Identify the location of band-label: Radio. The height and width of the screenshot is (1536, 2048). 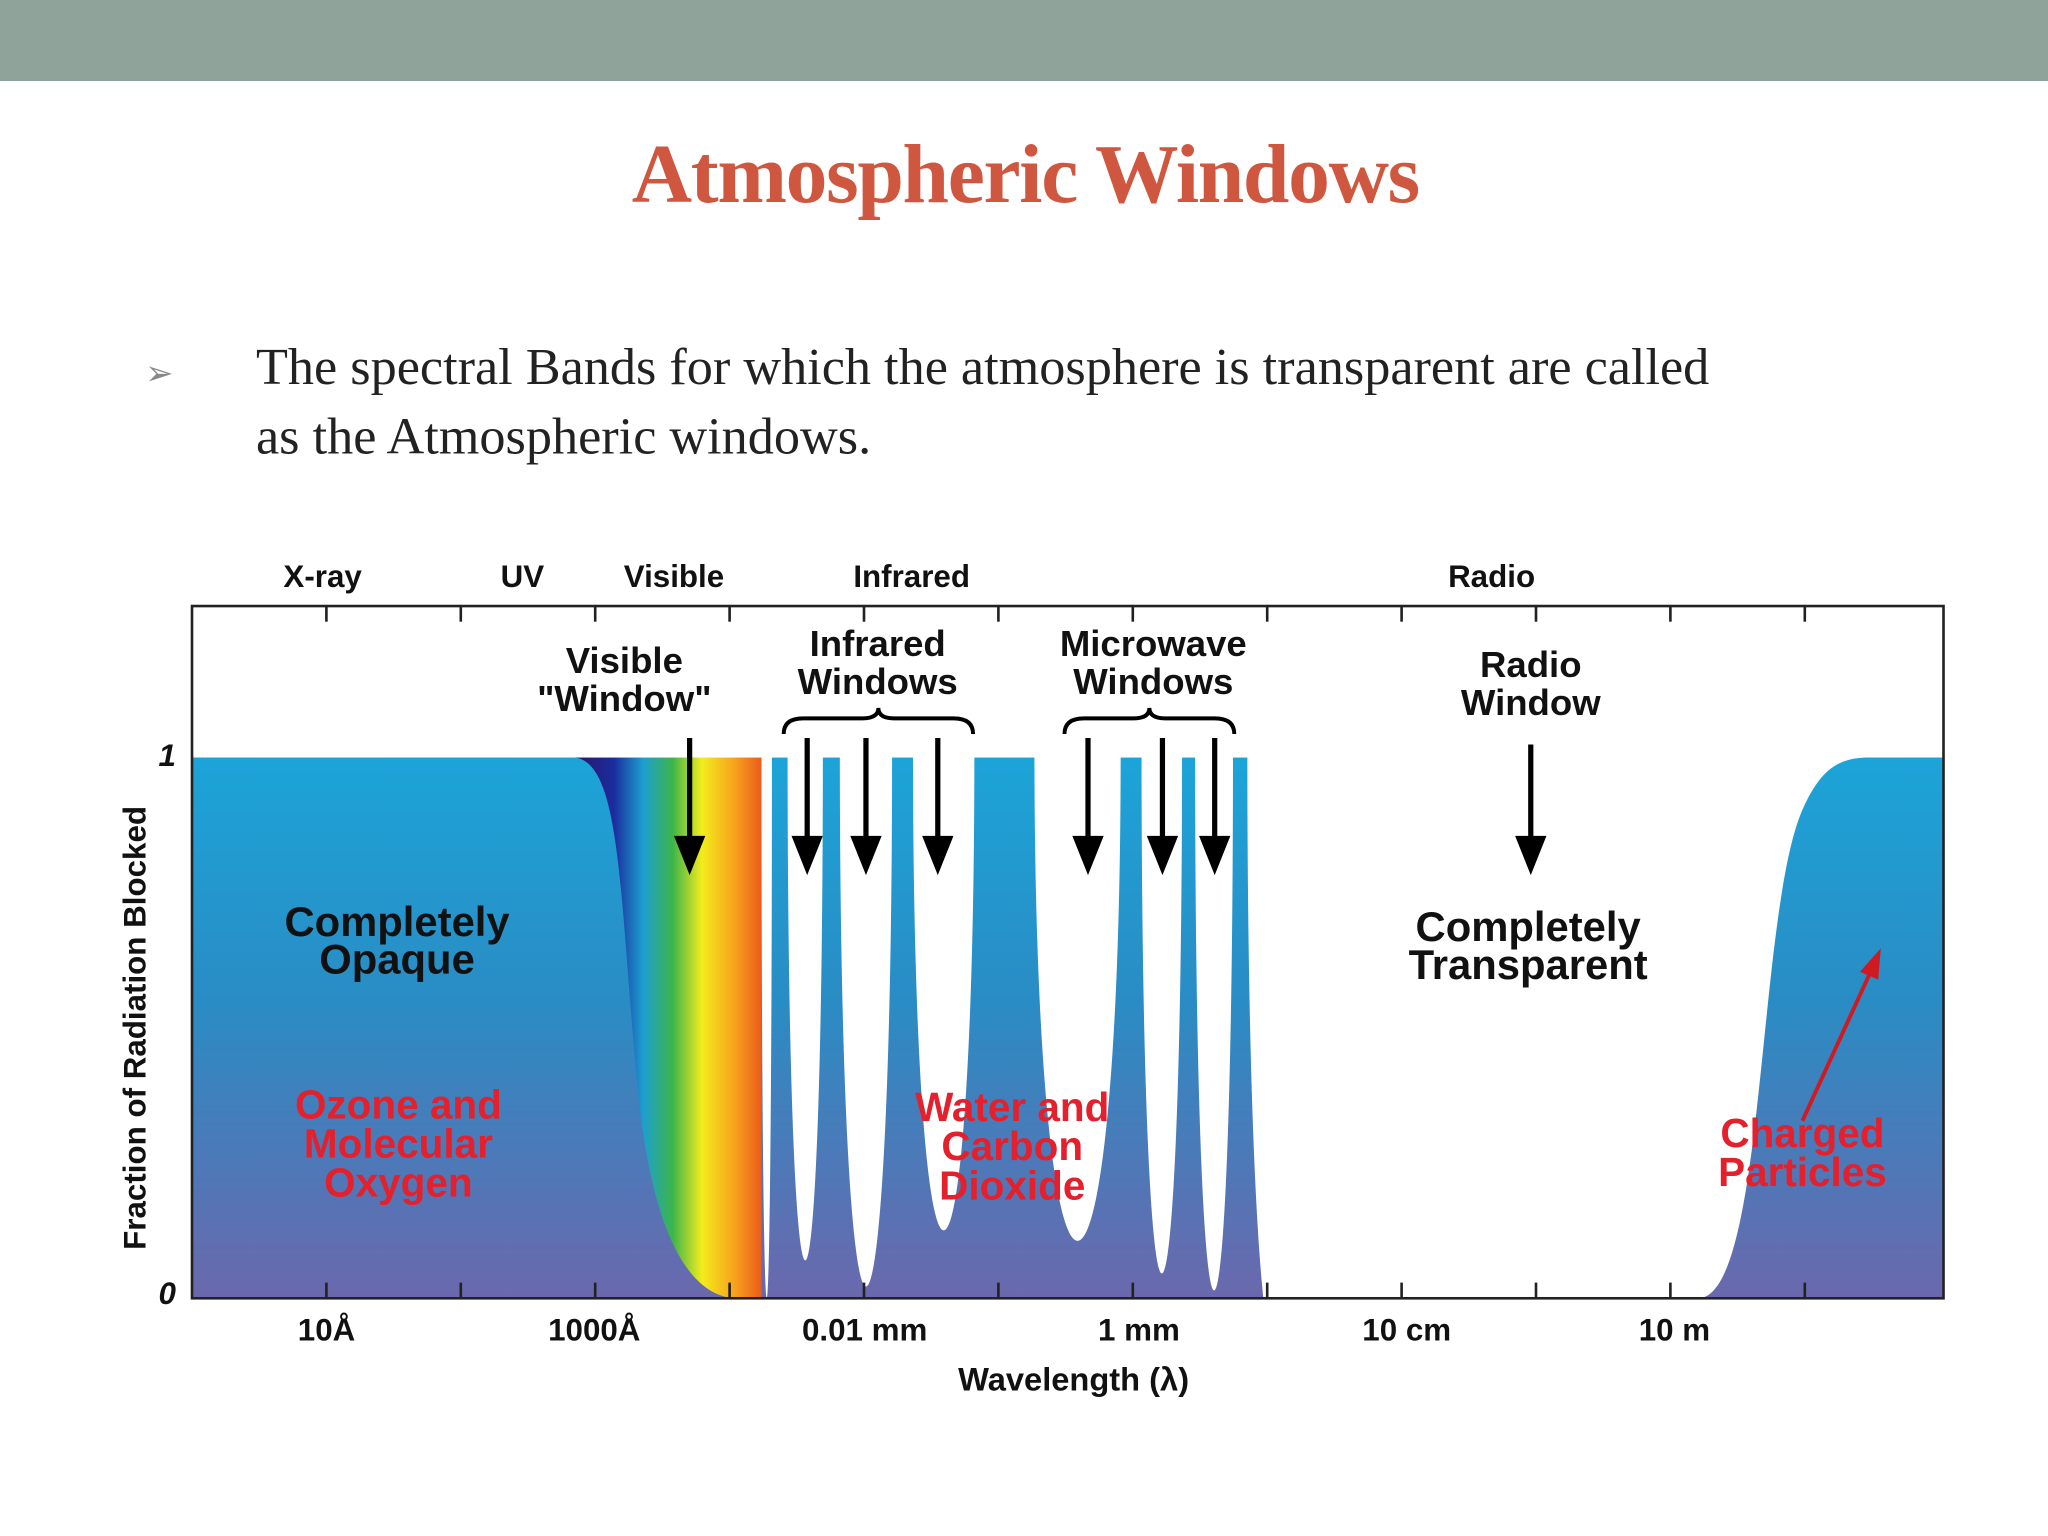
(1491, 576).